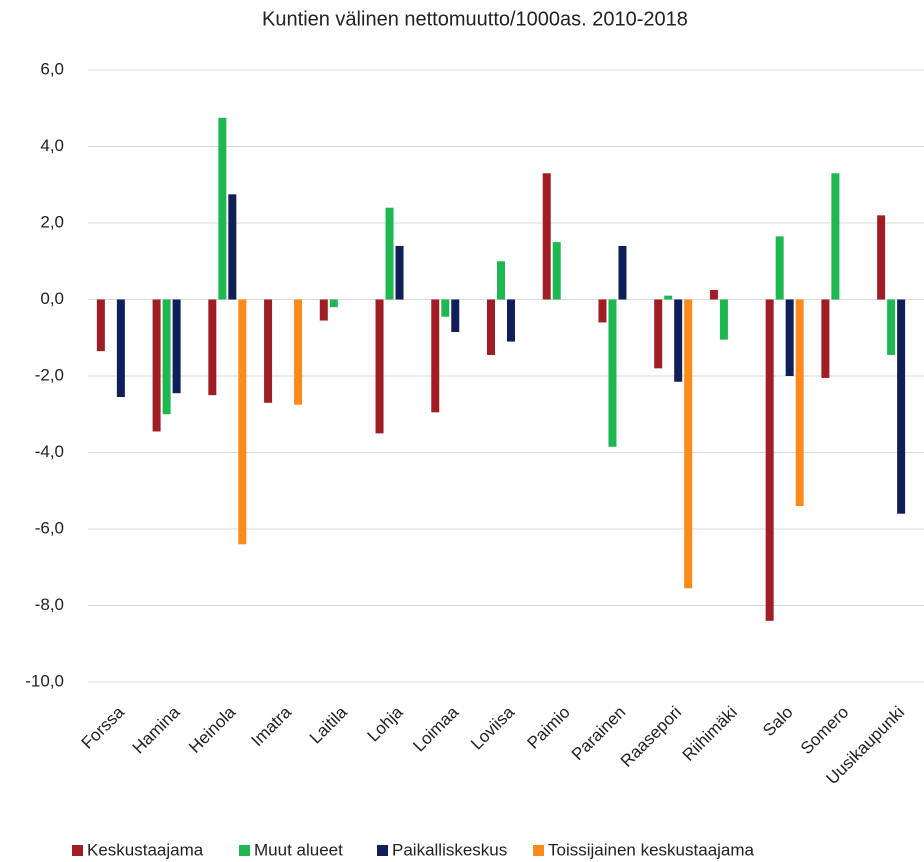  What do you see at coordinates (449, 849) in the screenshot?
I see `legend-label: Paikalliskeskus` at bounding box center [449, 849].